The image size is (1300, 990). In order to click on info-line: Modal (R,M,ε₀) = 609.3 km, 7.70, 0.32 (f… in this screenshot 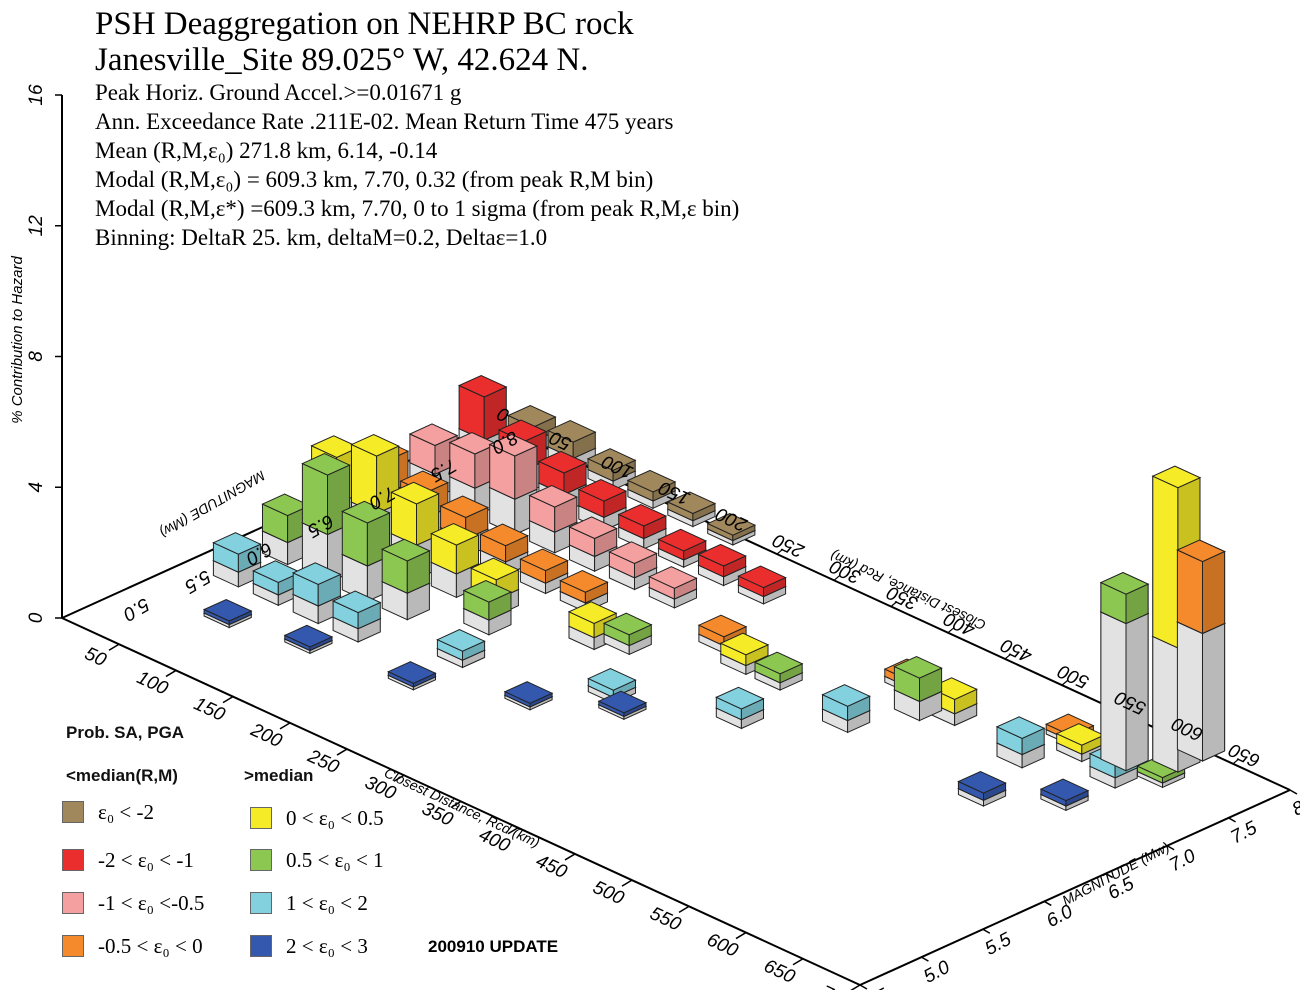, I will do `click(374, 179)`.